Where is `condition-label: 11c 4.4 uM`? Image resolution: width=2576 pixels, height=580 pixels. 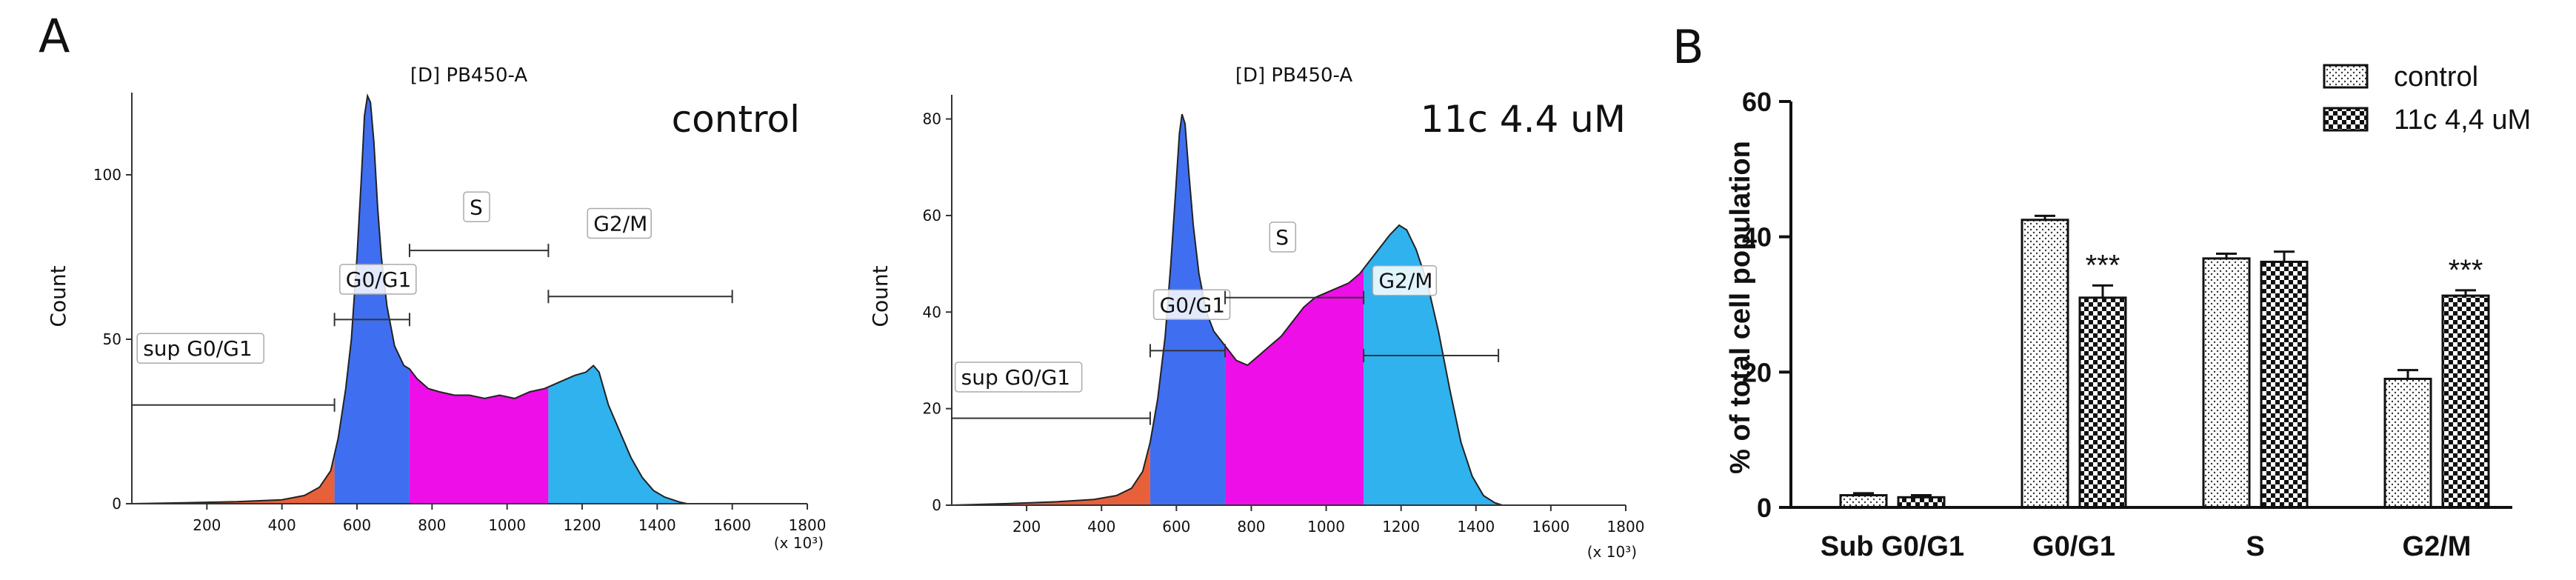
condition-label: 11c 4.4 uM is located at coordinates (1523, 119).